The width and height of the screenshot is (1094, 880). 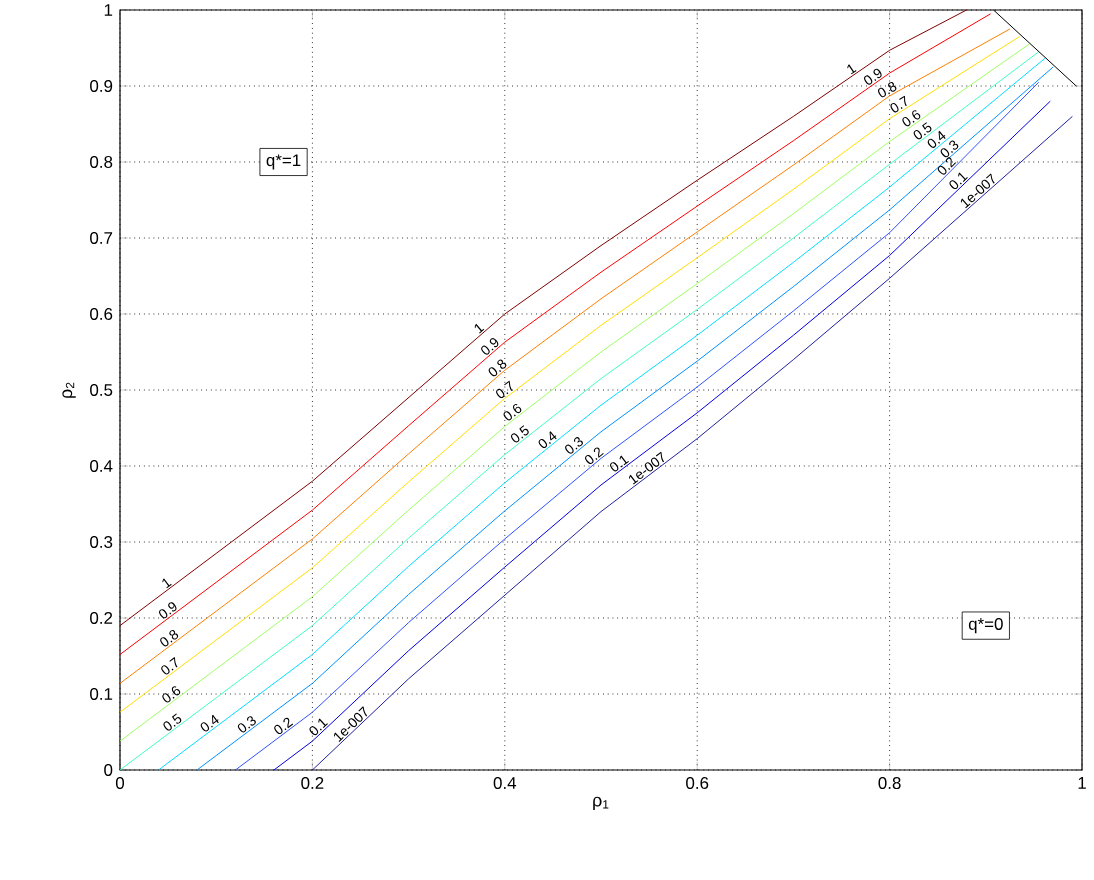 What do you see at coordinates (101, 618) in the screenshot?
I see `y-tick-label: 0.2` at bounding box center [101, 618].